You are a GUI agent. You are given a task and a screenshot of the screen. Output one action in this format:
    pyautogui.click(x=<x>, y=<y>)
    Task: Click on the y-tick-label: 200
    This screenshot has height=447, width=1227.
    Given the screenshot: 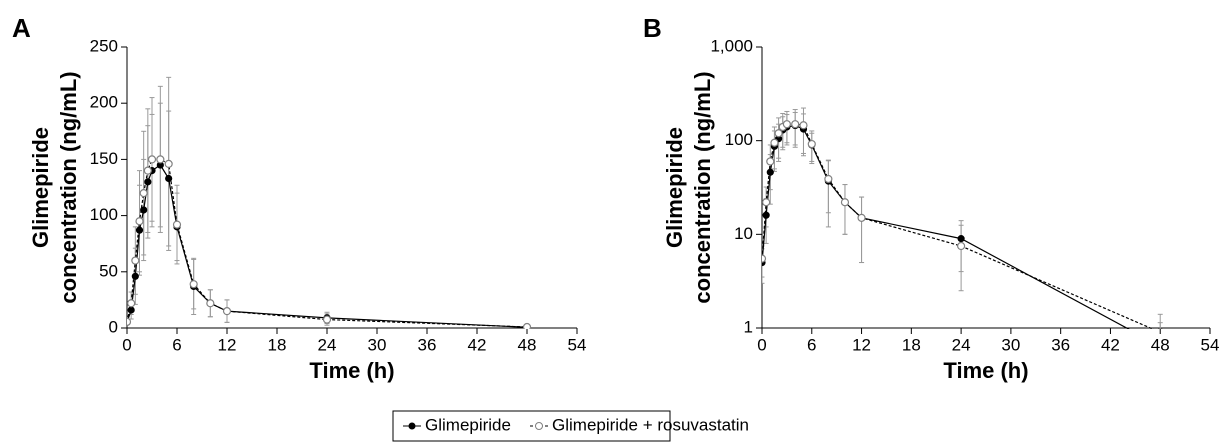 What is the action you would take?
    pyautogui.click(x=104, y=102)
    